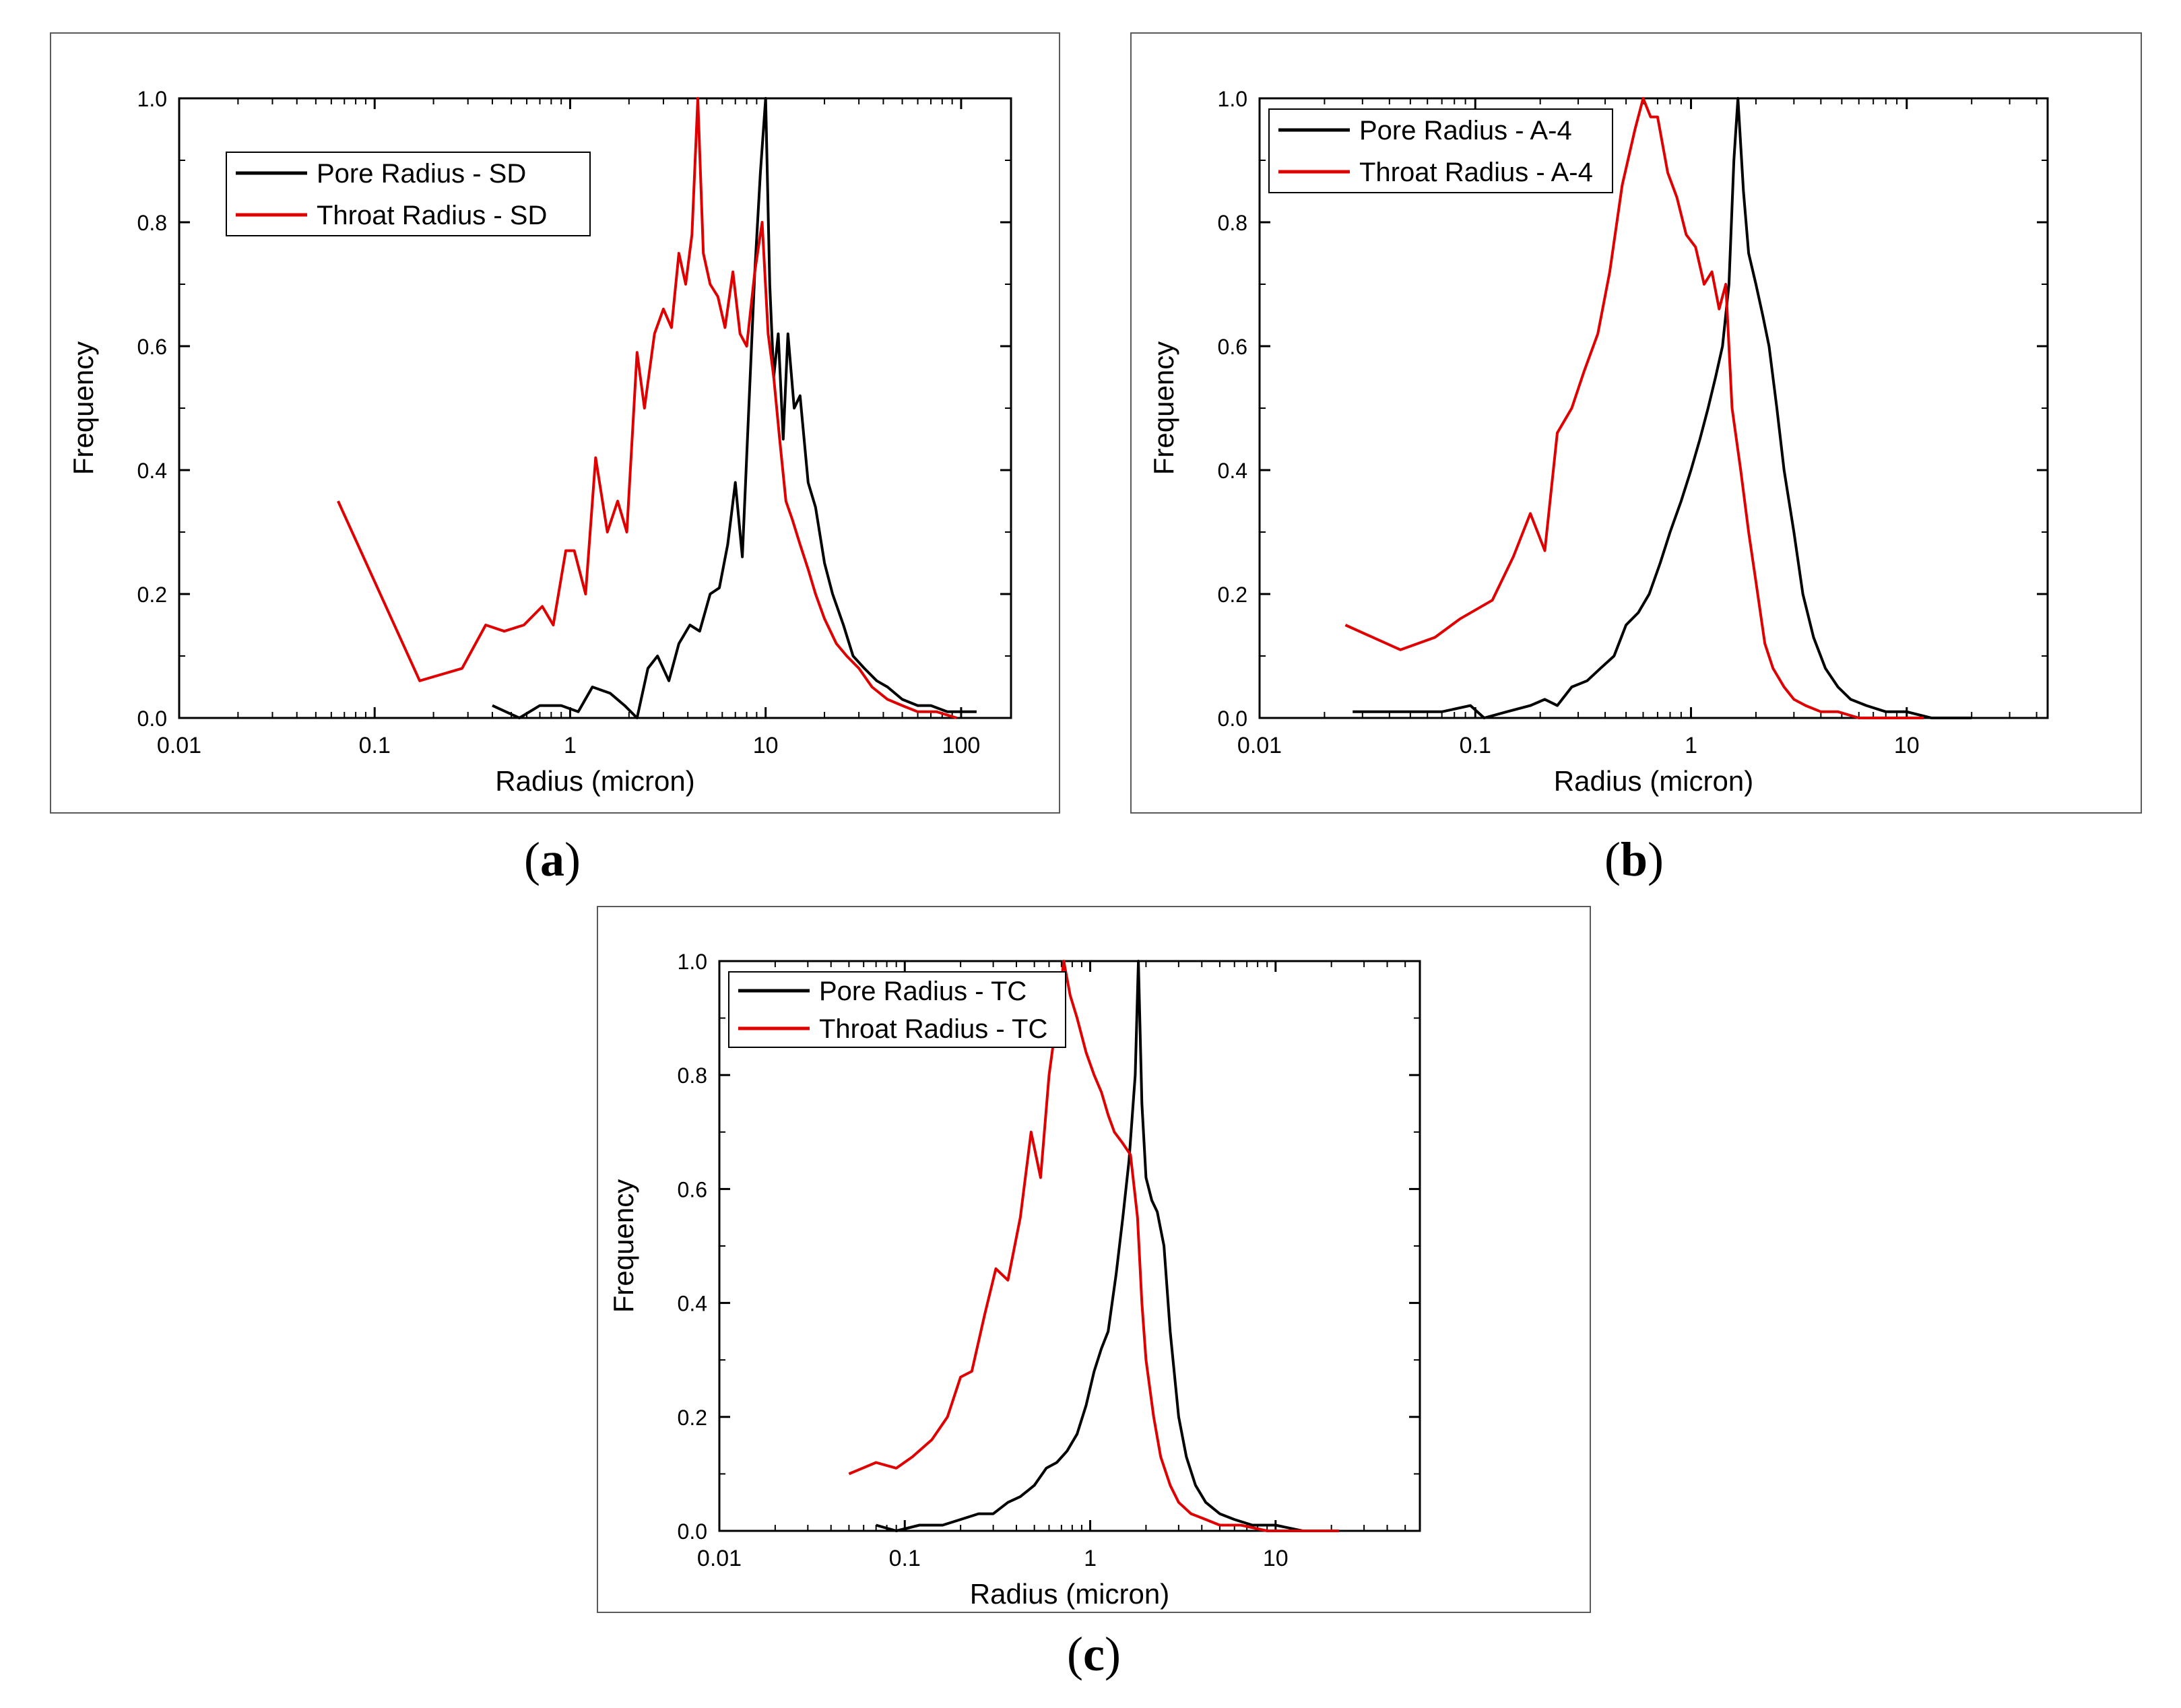 The width and height of the screenshot is (2181, 1708). Describe the element at coordinates (923, 992) in the screenshot. I see `legend-label: Pore Radius - TC` at that location.